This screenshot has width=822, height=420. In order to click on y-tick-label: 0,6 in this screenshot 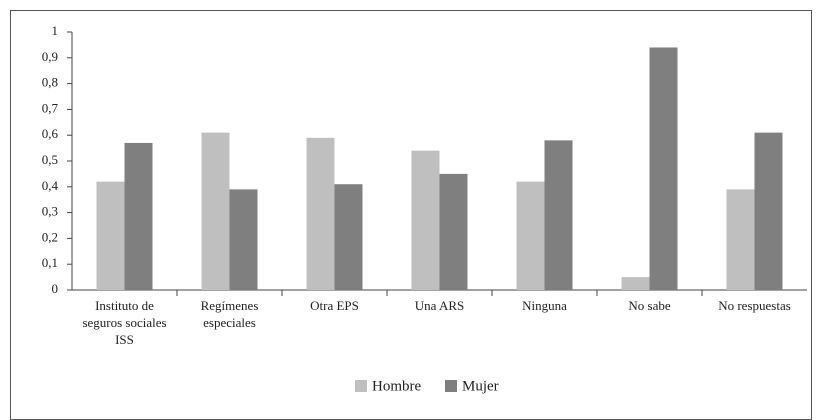, I will do `click(50, 133)`.